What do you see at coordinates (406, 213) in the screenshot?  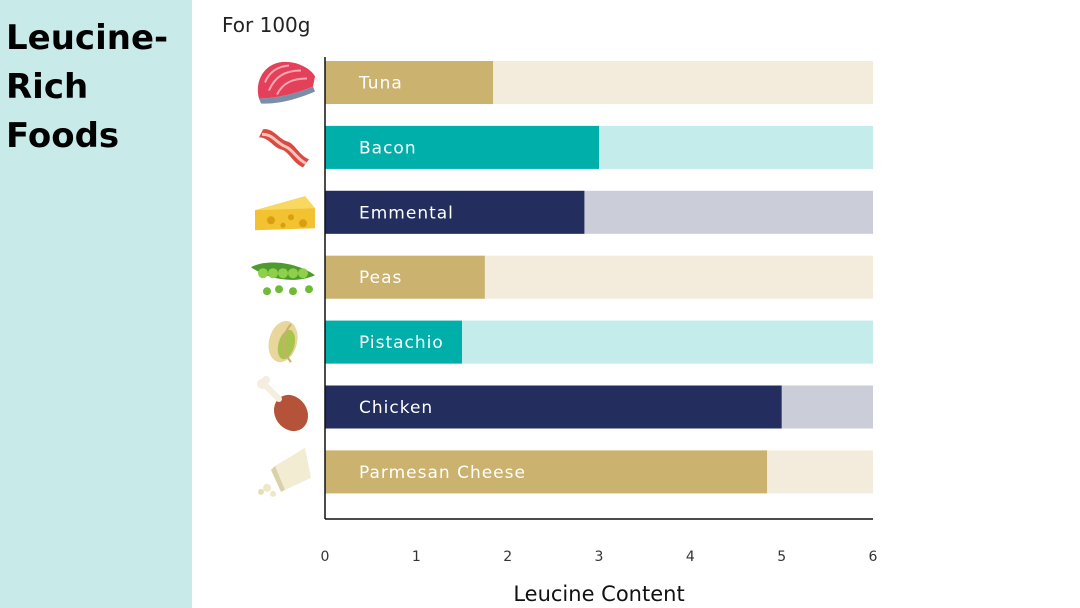 I see `bar-label: Emmental` at bounding box center [406, 213].